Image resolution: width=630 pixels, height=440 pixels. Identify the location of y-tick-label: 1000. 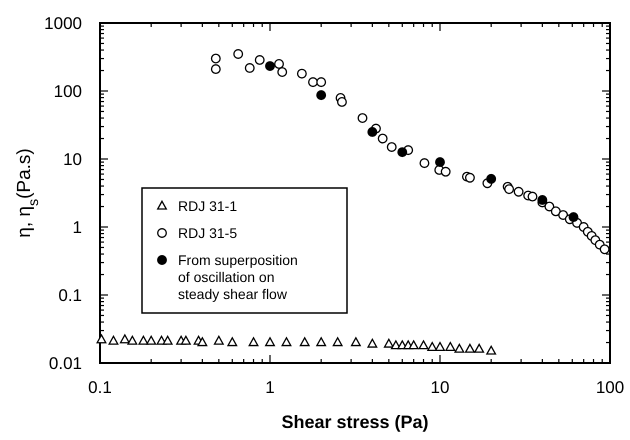
(63, 23).